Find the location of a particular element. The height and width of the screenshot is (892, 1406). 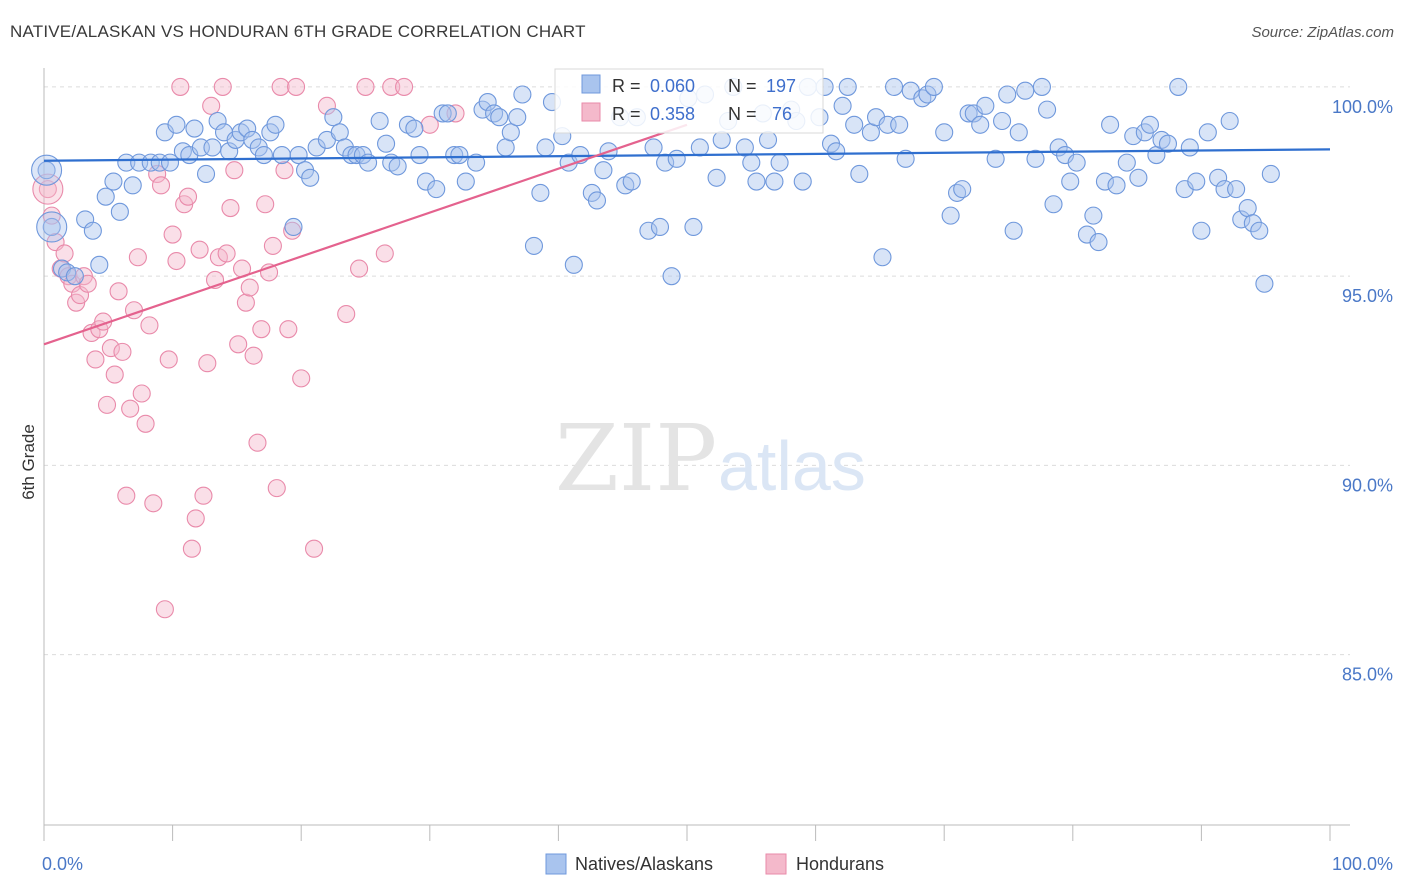

honduran-point-large is located at coordinates (48, 189).